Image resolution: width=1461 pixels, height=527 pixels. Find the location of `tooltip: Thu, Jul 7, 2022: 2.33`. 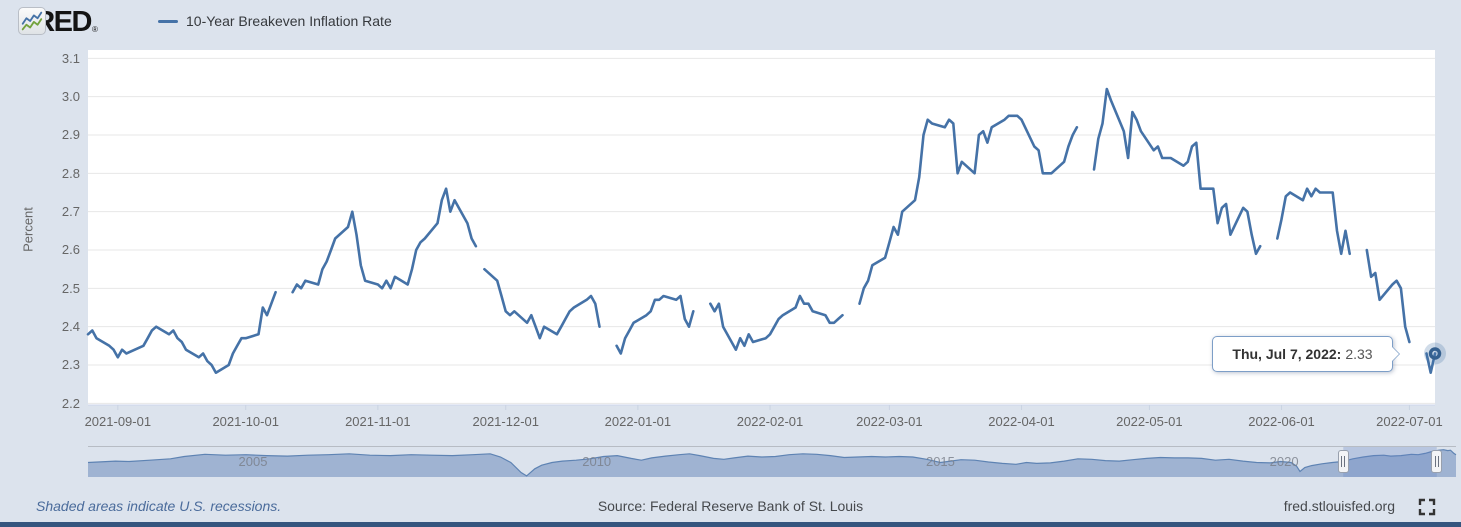

tooltip: Thu, Jul 7, 2022: 2.33 is located at coordinates (1306, 354).